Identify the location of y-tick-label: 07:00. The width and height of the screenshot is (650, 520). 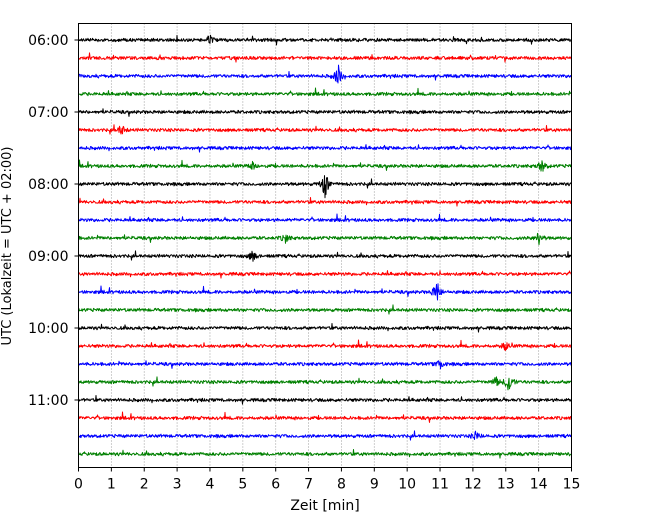
(48, 113).